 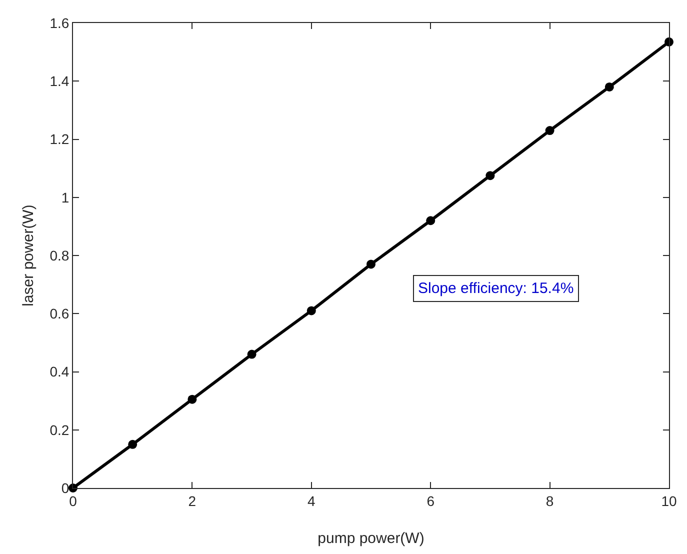 I want to click on y-tick-label: 0, so click(x=65, y=488).